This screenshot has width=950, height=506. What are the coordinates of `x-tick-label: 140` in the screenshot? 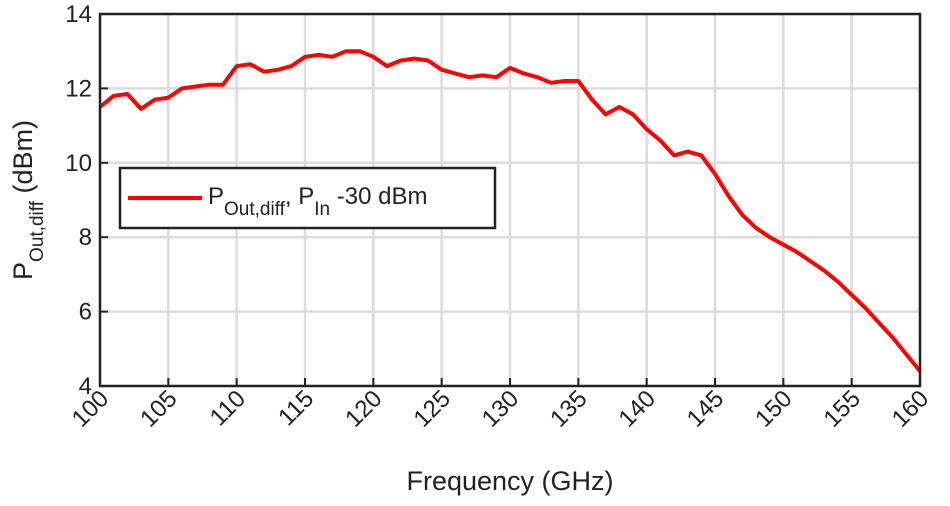 It's located at (637, 408).